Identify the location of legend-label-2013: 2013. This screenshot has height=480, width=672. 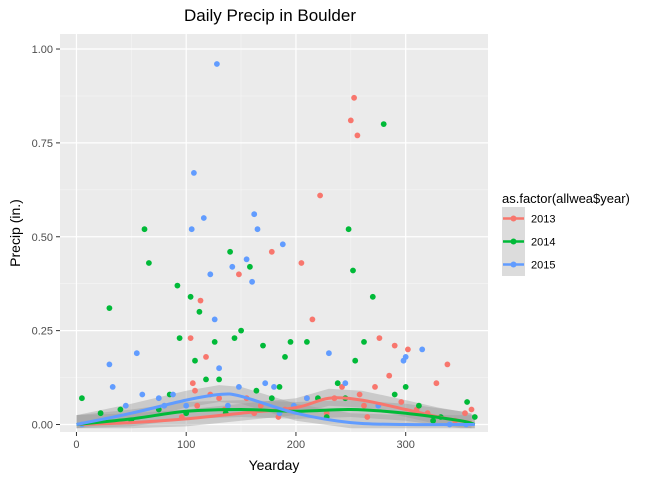
(543, 220).